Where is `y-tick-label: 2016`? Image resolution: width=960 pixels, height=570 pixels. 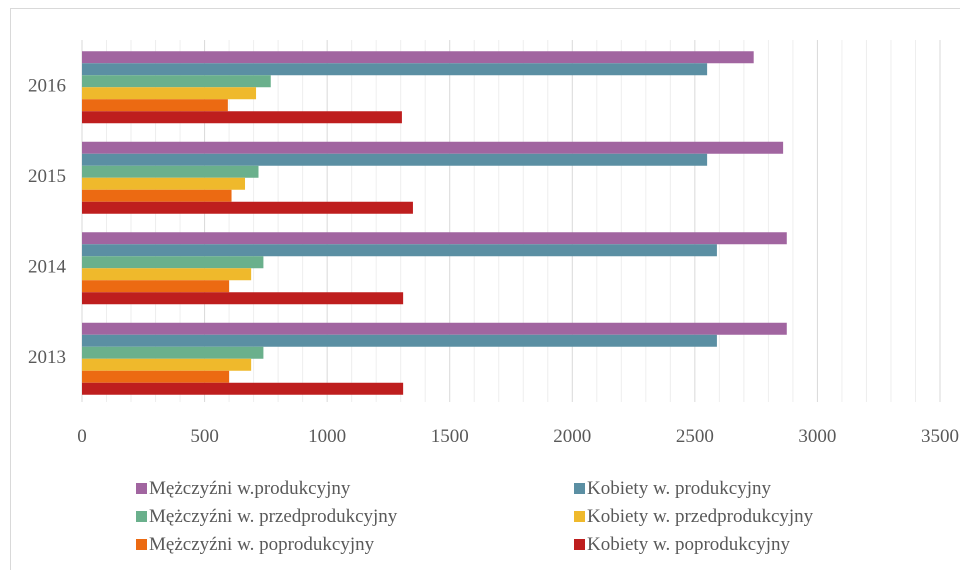 y-tick-label: 2016 is located at coordinates (47, 85).